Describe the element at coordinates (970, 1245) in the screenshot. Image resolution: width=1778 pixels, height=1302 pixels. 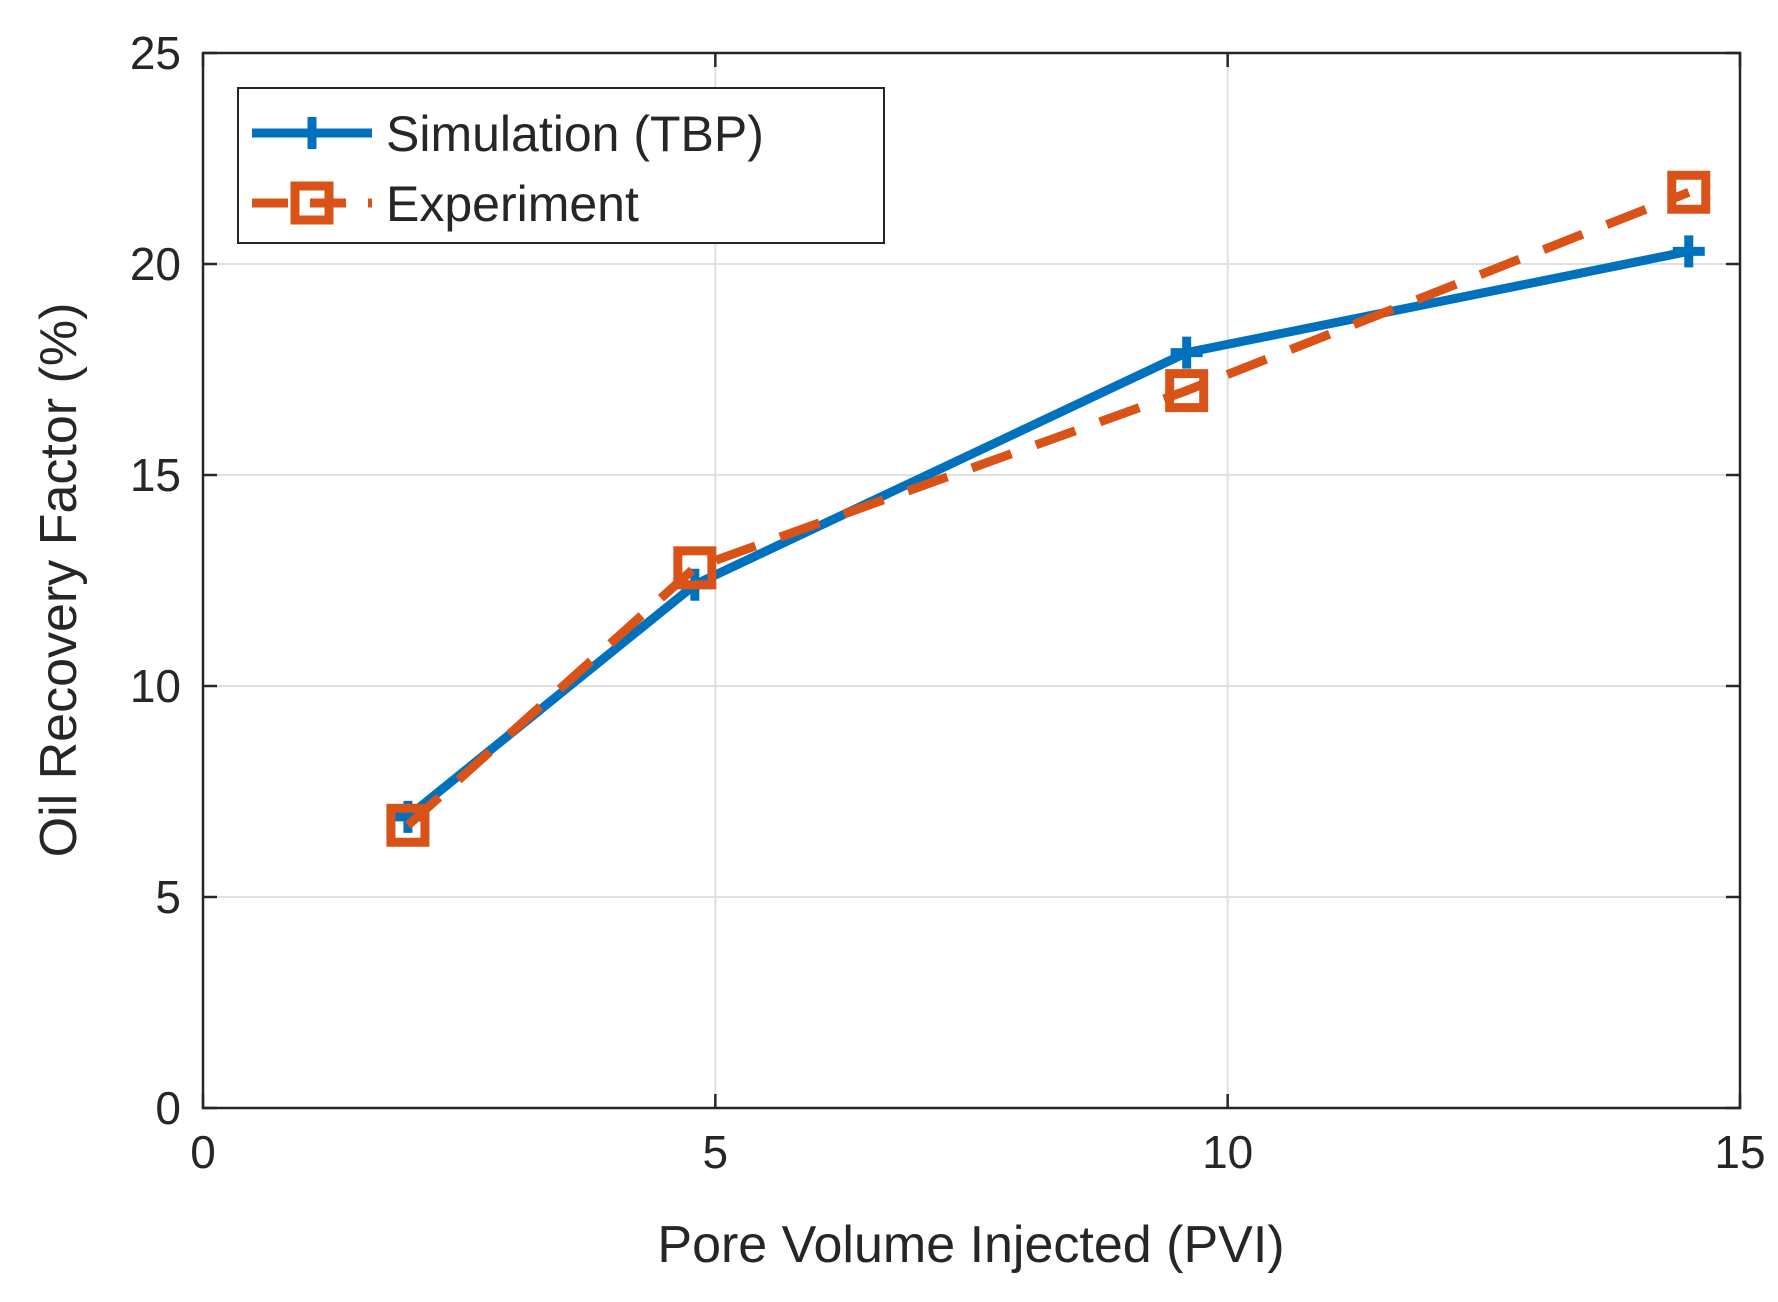
I see `x-axis-title: Pore Volume Injected (PVI)` at that location.